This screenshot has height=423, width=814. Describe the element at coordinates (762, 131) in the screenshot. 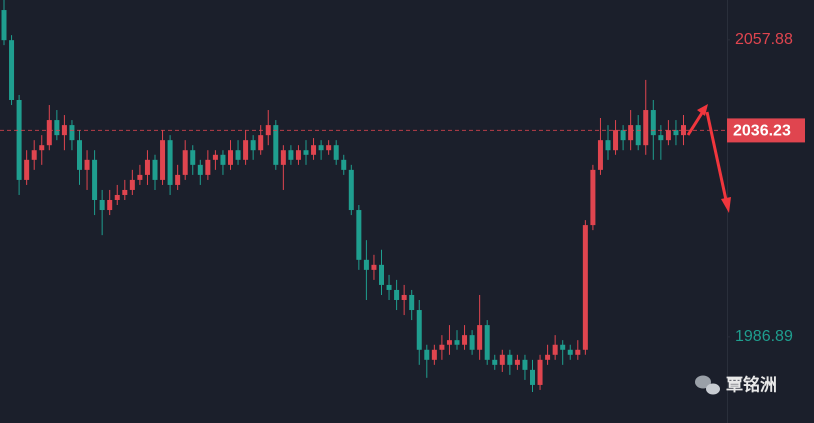

I see `last-price-label: 2036.23` at that location.